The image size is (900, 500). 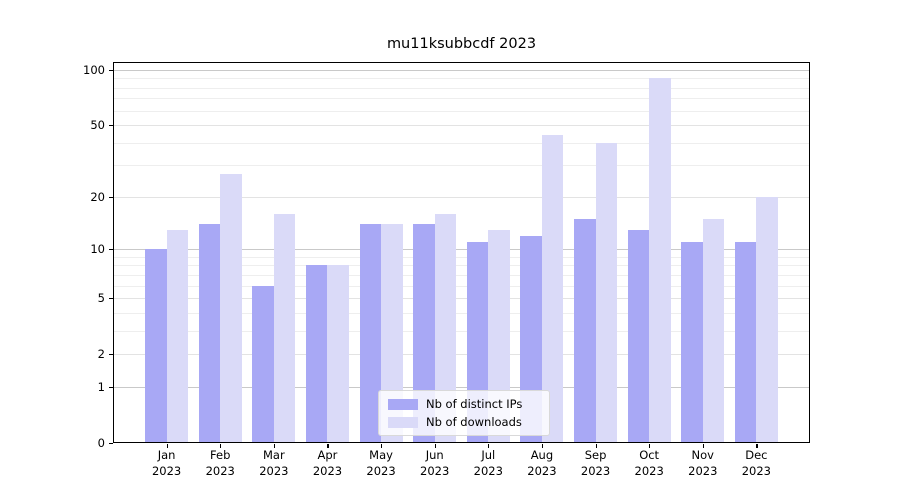 I want to click on x-axis-tick-label: Apr 2023, so click(x=327, y=463).